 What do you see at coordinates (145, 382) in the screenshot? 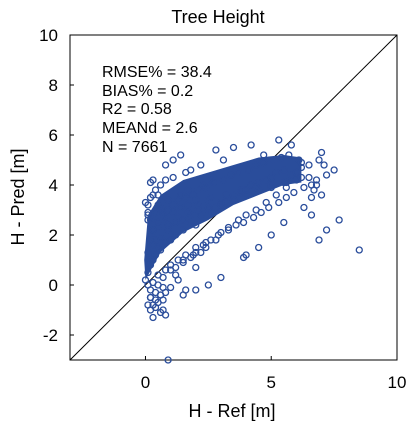
I see `x-tick-label: 0` at bounding box center [145, 382].